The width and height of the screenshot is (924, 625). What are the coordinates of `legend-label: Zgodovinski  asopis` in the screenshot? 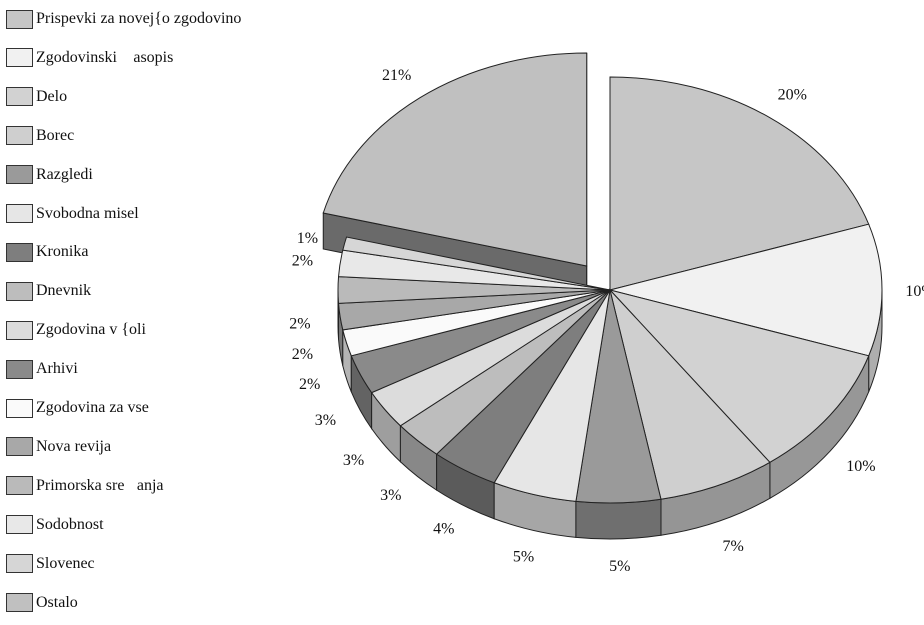 It's located at (105, 57).